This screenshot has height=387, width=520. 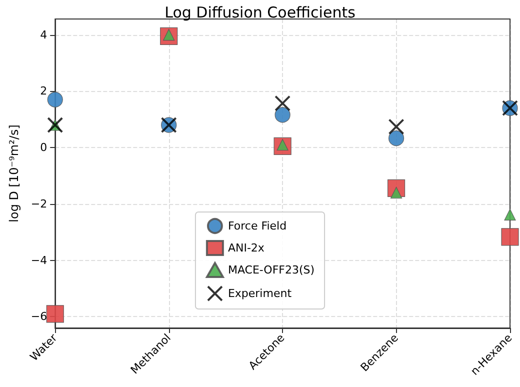 What do you see at coordinates (44, 91) in the screenshot?
I see `y-tick-label: 2` at bounding box center [44, 91].